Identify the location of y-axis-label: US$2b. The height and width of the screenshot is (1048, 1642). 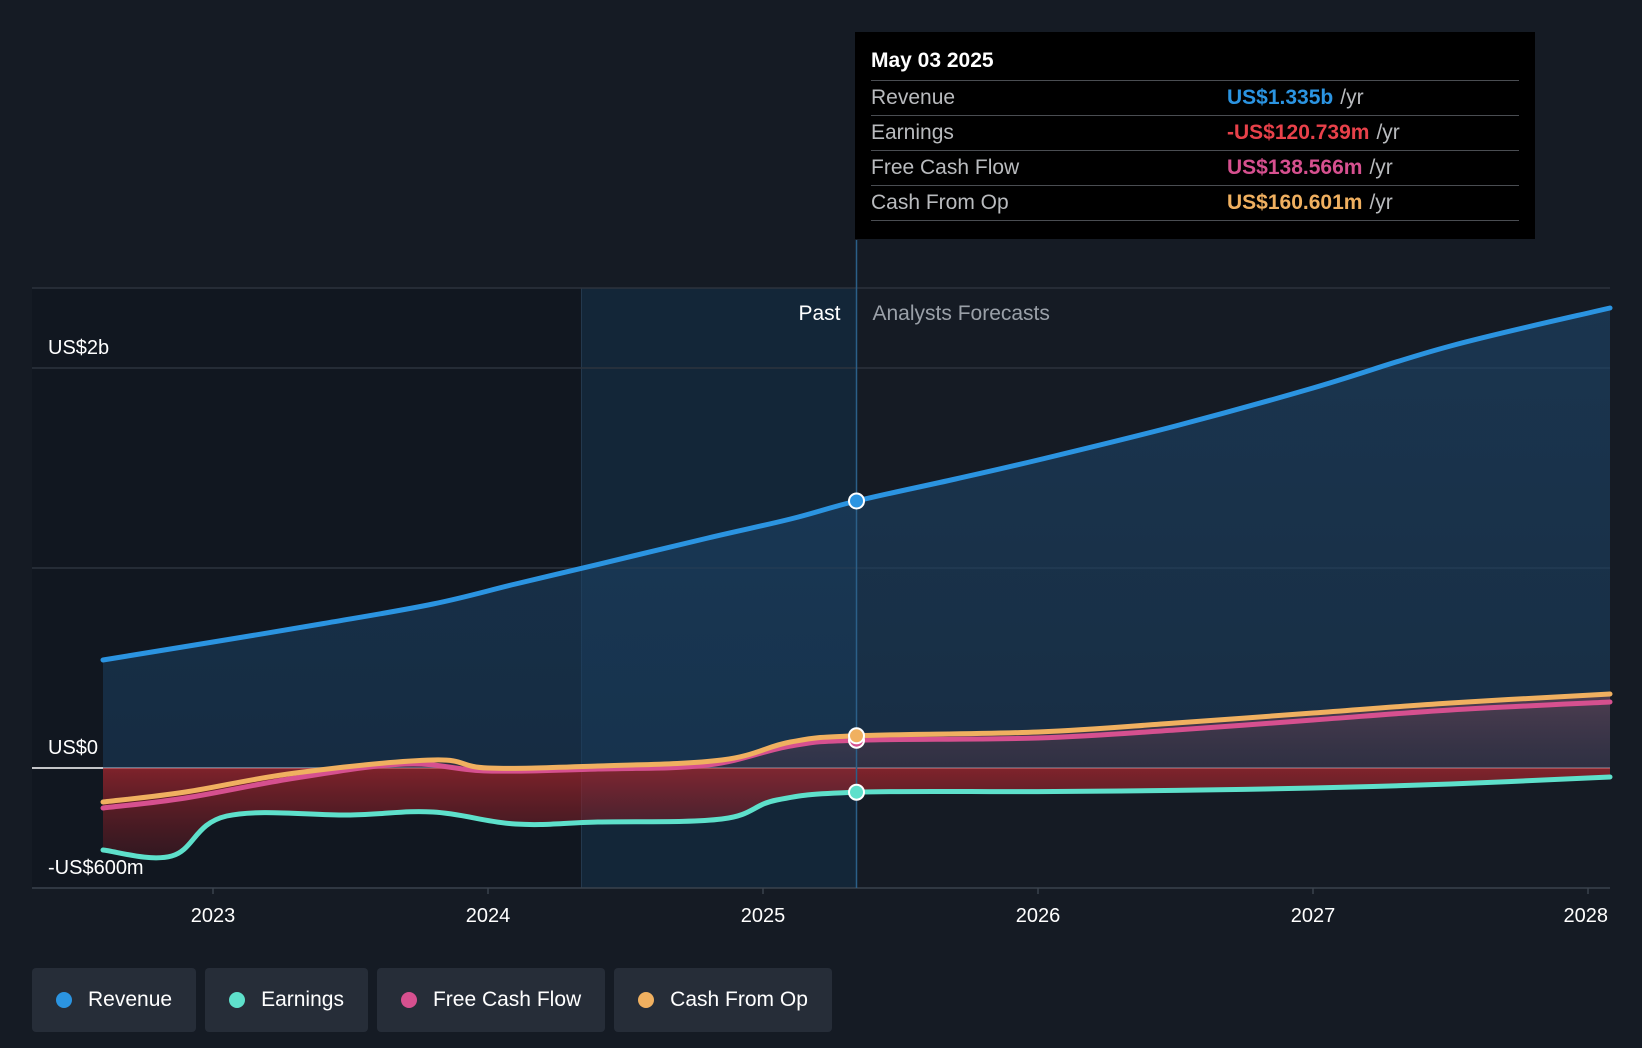
(78, 348).